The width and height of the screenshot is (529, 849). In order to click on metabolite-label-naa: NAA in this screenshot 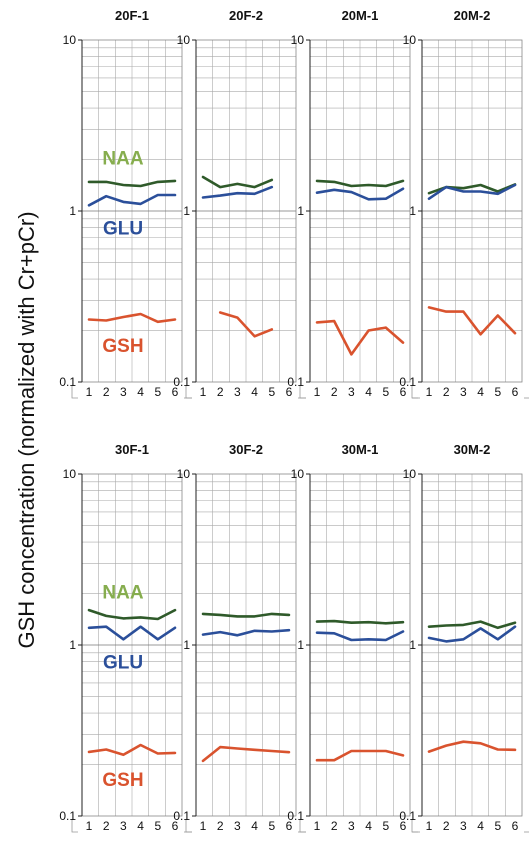, I will do `click(122, 593)`.